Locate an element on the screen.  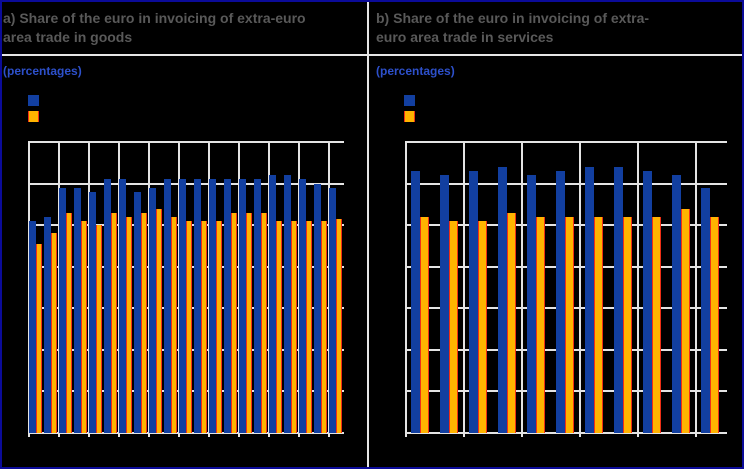
panel-b-legend-yellow-swatch is located at coordinates (409, 116).